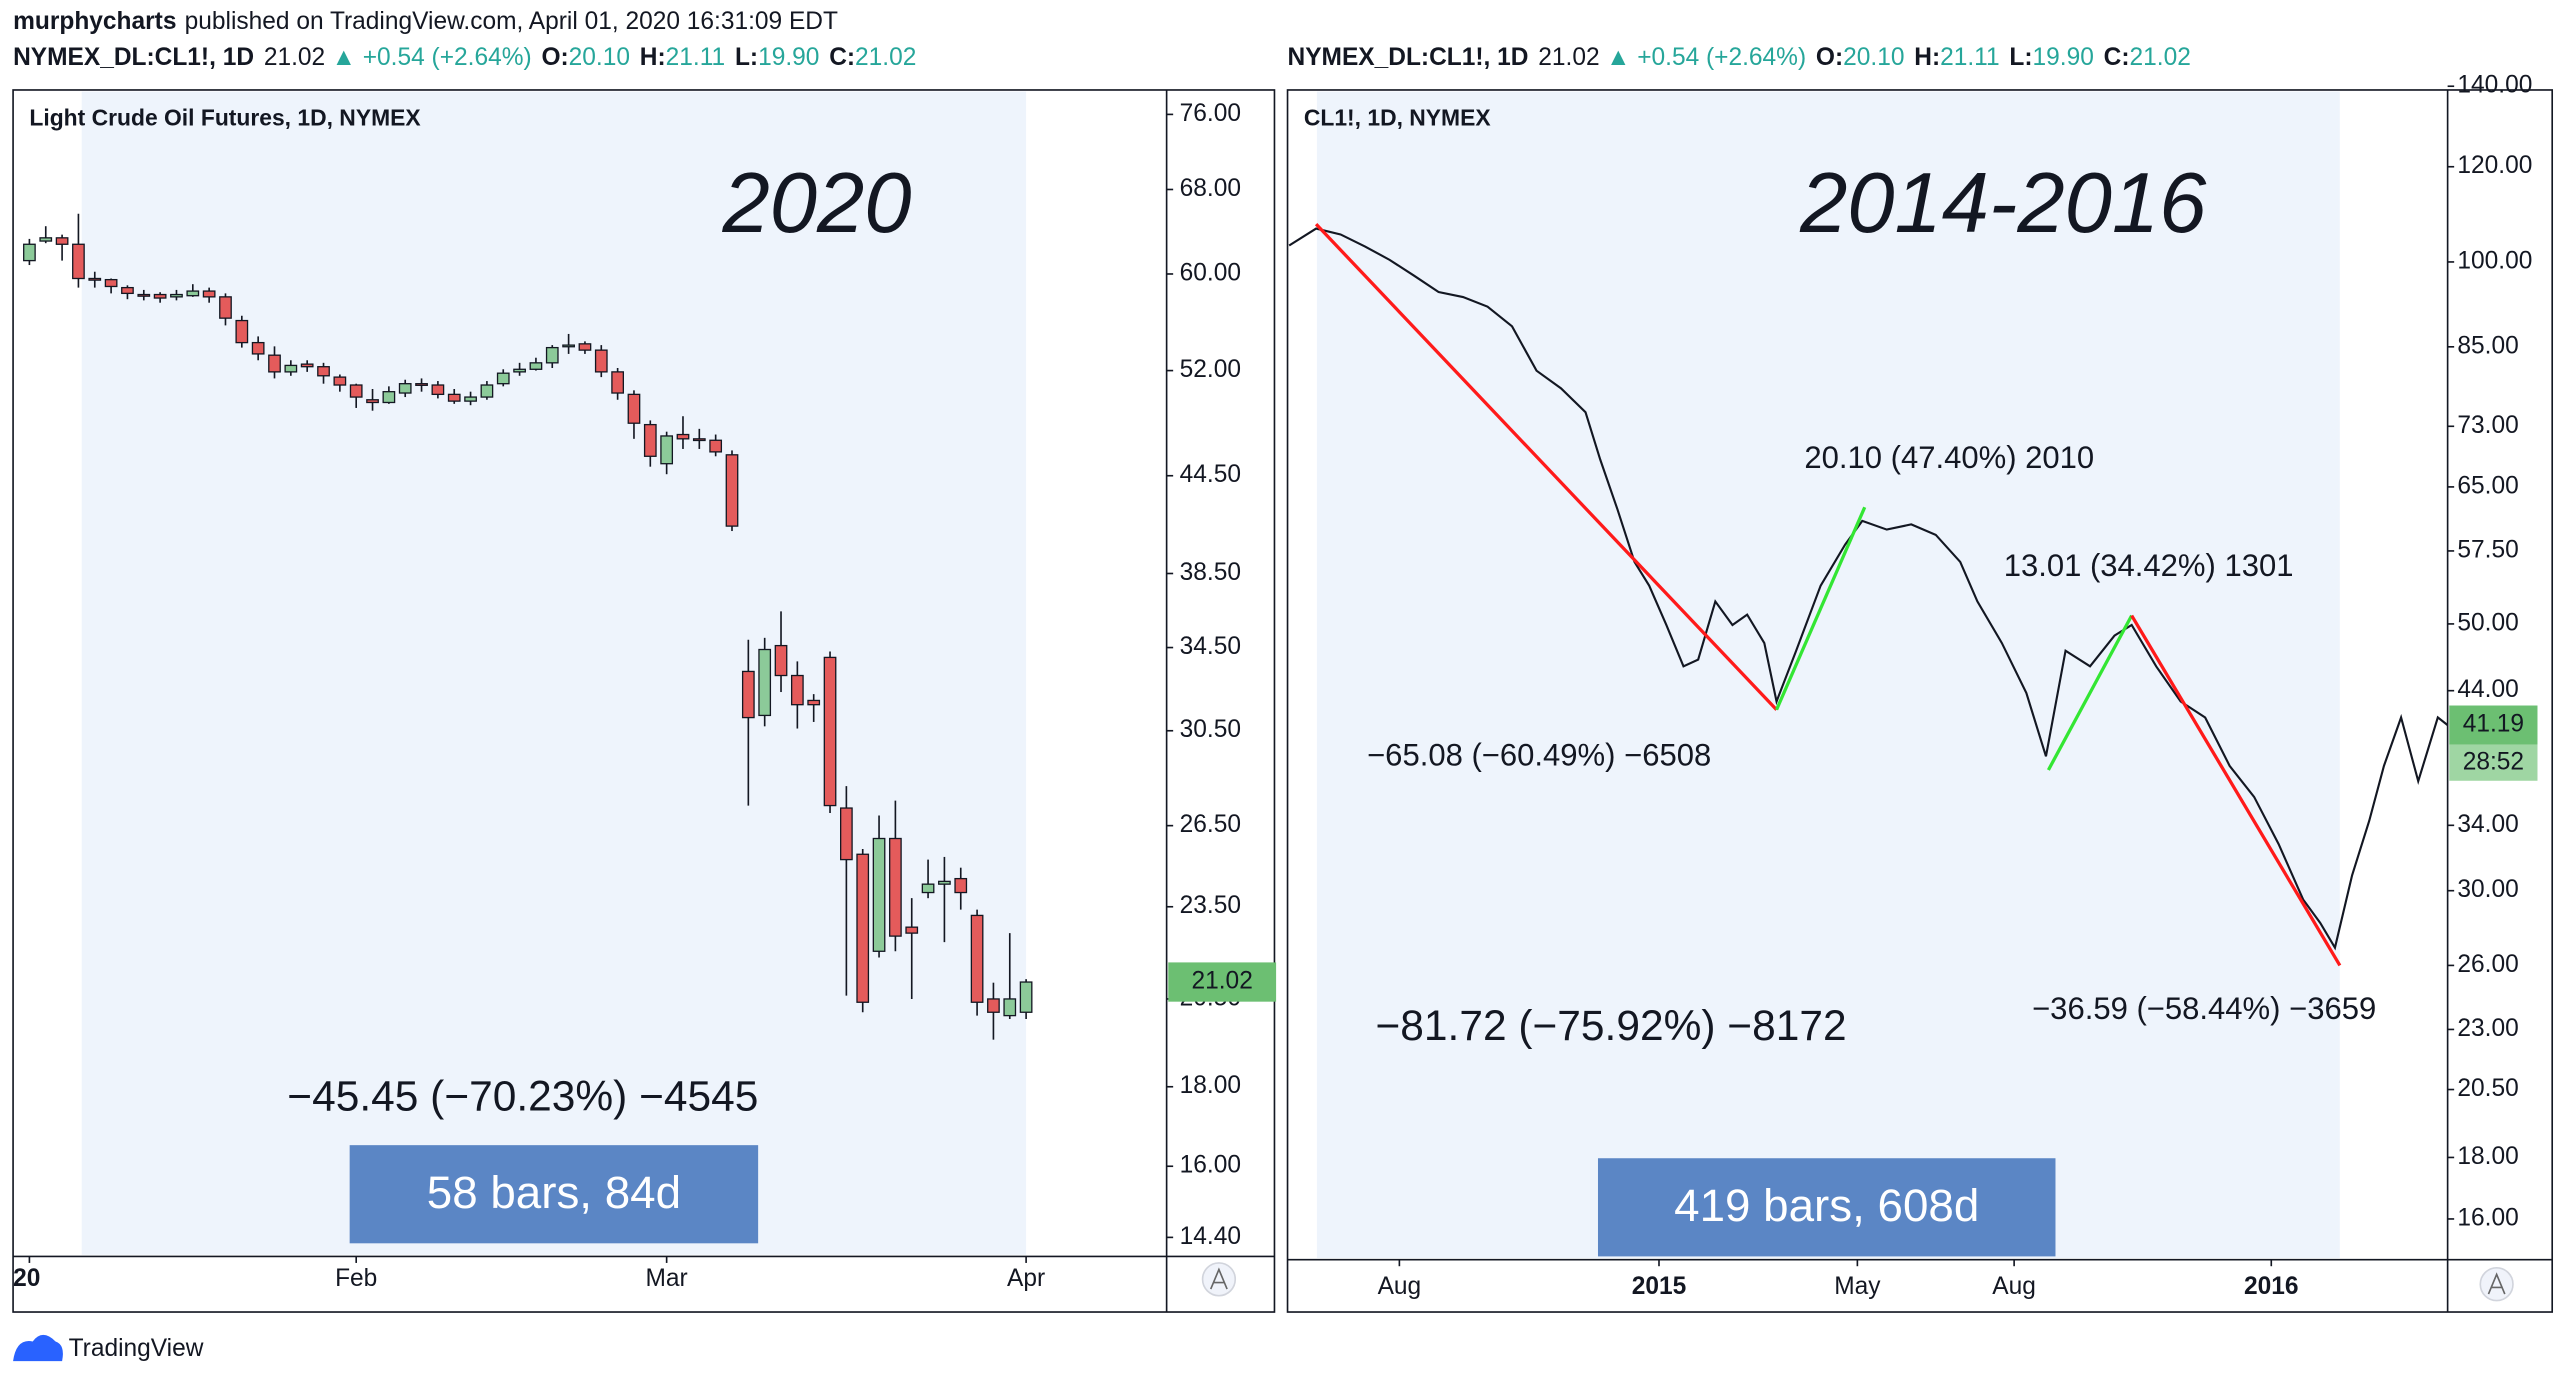  Describe the element at coordinates (1210, 646) in the screenshot. I see `y-tick-label: 34.50` at that location.